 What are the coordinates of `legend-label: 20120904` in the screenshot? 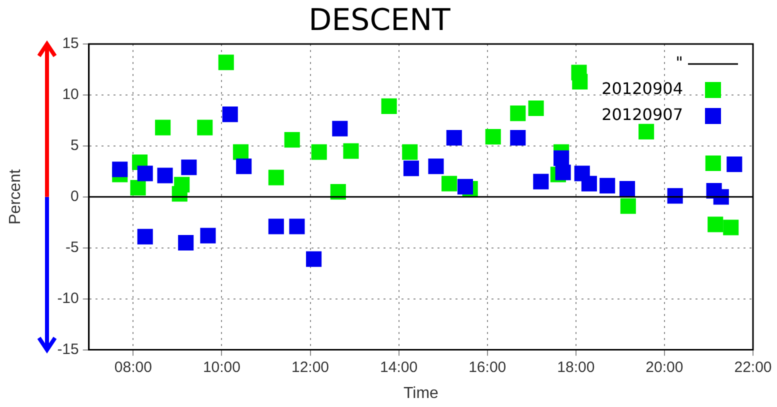 It's located at (642, 88).